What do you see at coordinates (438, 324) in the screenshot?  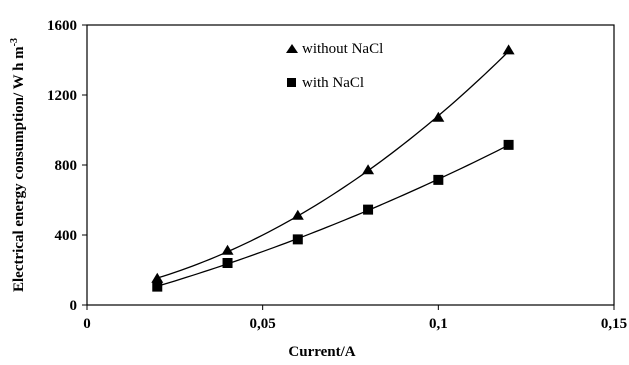 I see `x-tick-label: 0,1` at bounding box center [438, 324].